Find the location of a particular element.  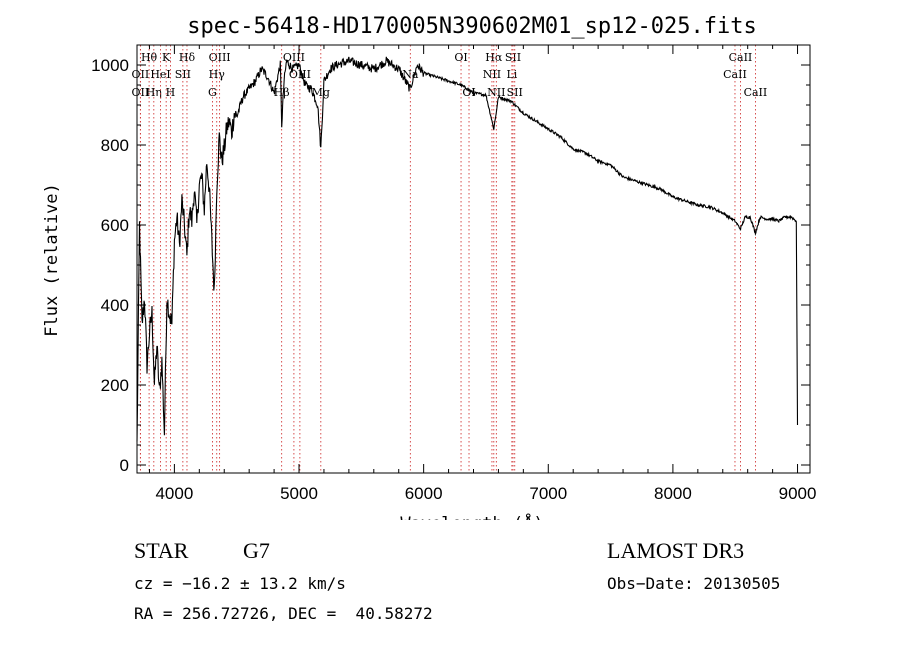

survey-name: LAMOST DR3 is located at coordinates (676, 550).